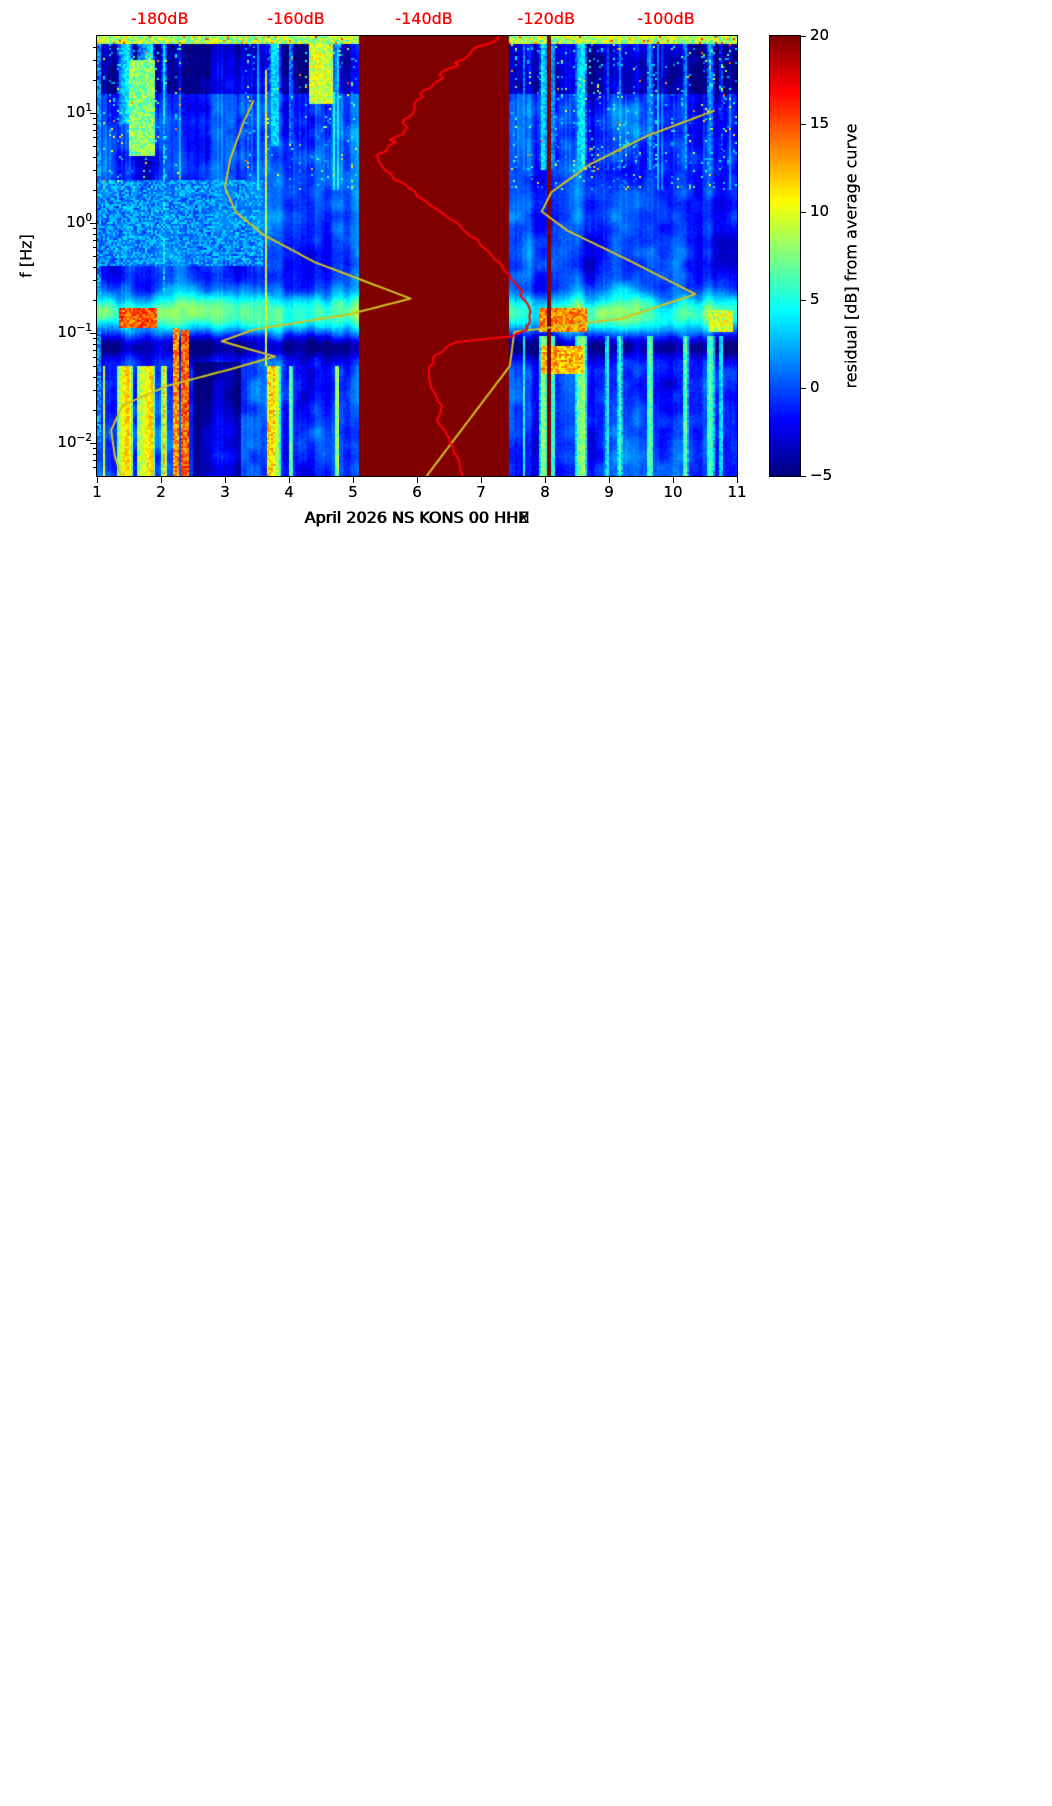  I want to click on colorbar-tick-label: 10, so click(820, 211).